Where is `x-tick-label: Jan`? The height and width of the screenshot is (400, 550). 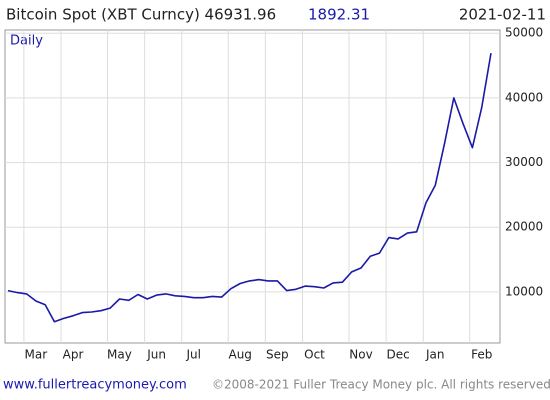 x-tick-label: Jan is located at coordinates (435, 355).